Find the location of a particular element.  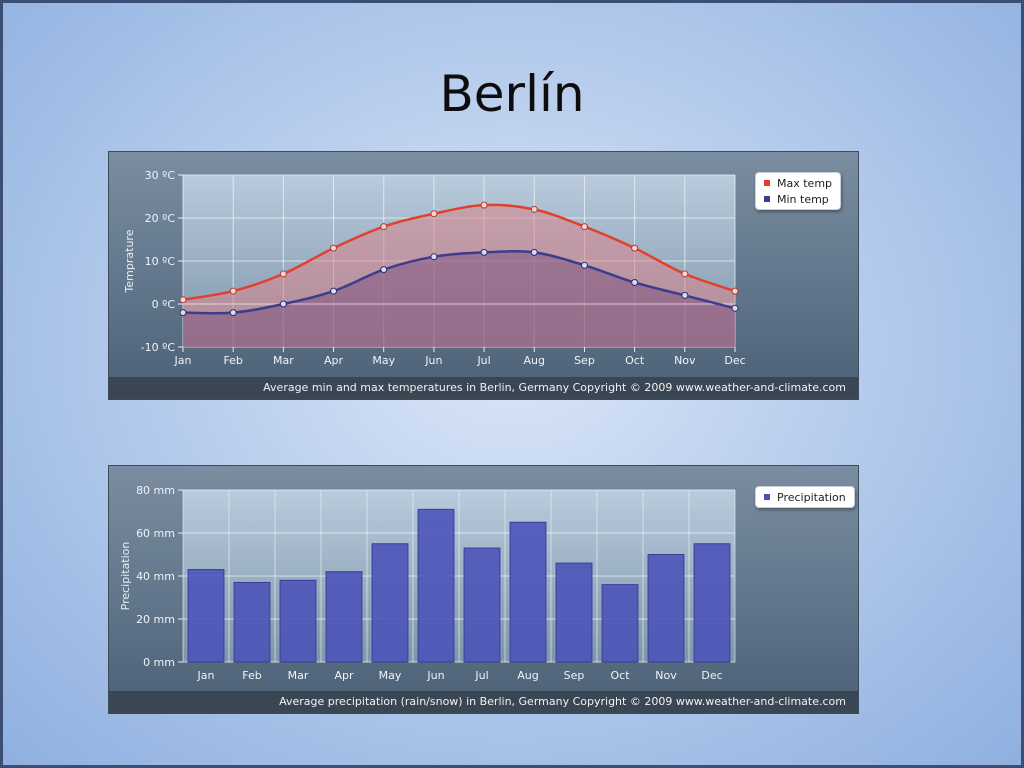

slide-title: Berlín is located at coordinates (512, 94).